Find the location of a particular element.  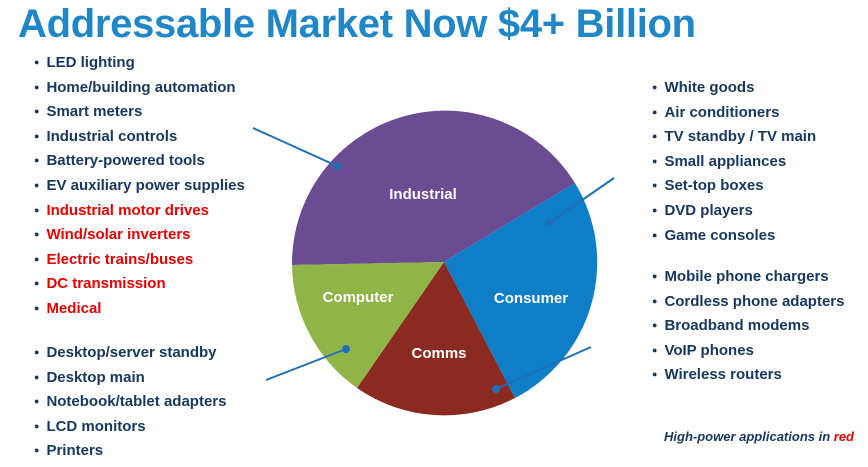

segment-computer is located at coordinates (368, 325).